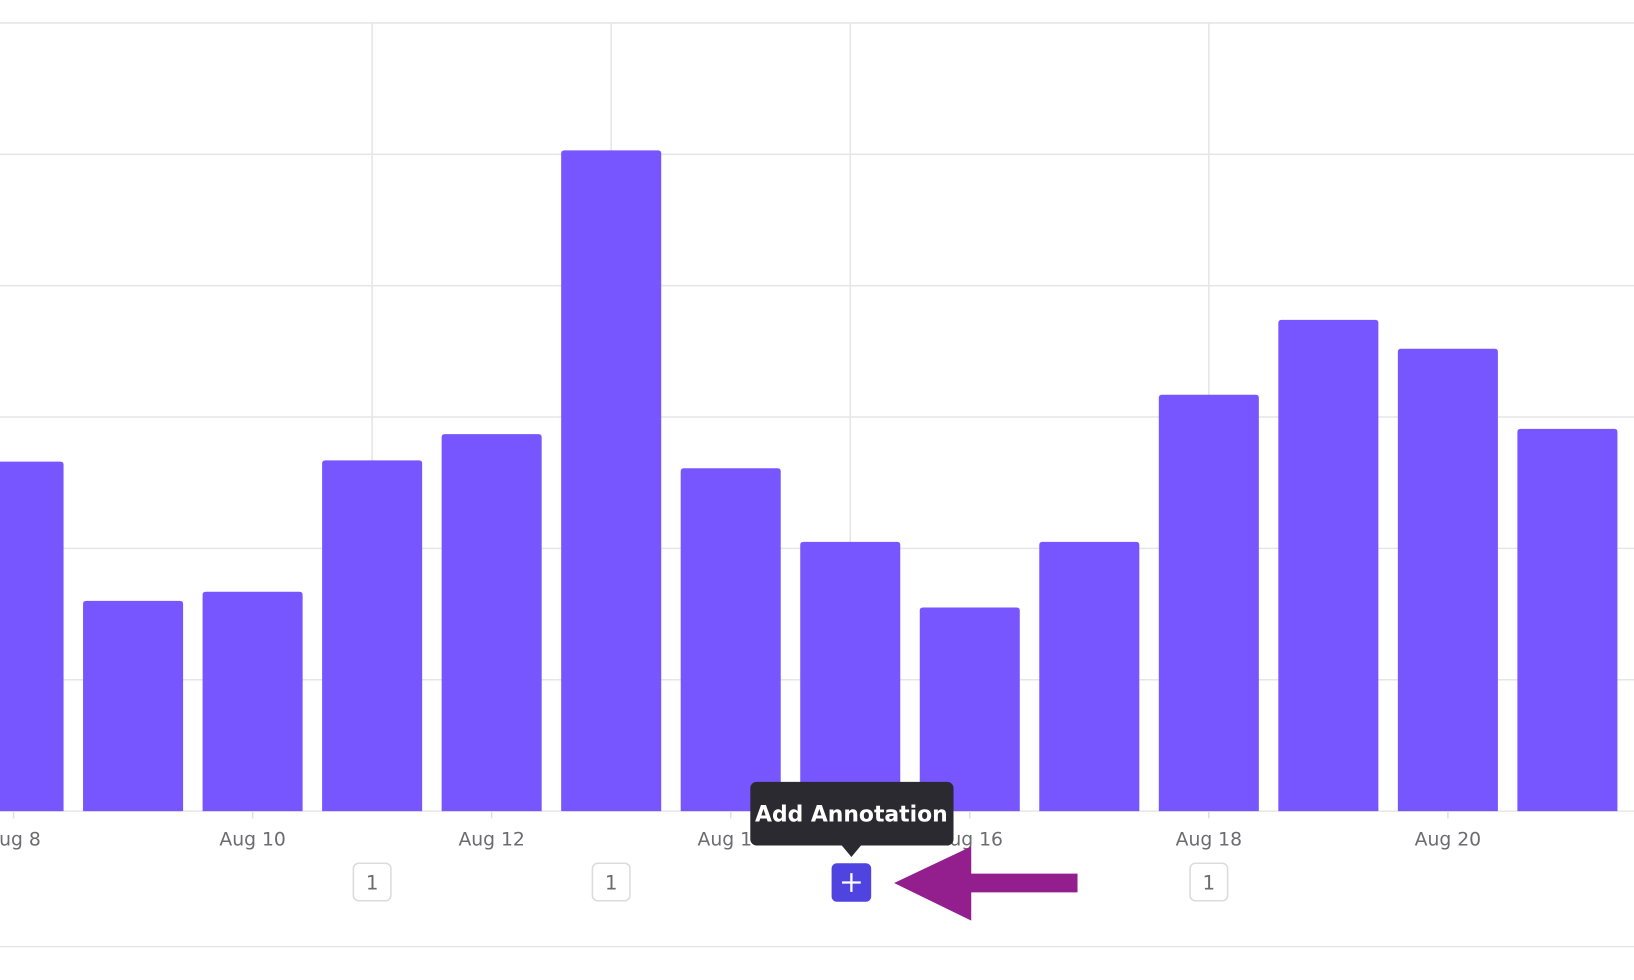  I want to click on tick-label: Aug 18, so click(1209, 840).